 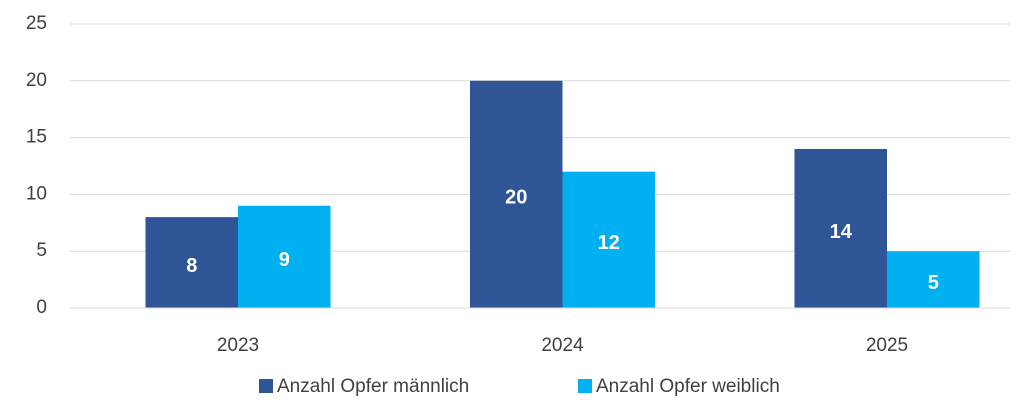 I want to click on y-tick-label: 15, so click(x=36, y=137).